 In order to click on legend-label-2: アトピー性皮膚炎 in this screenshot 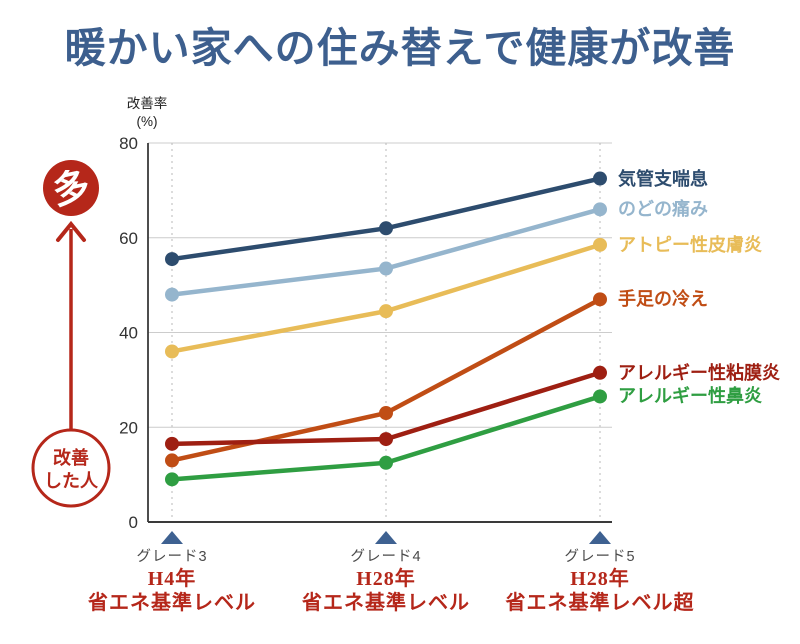, I will do `click(690, 244)`.